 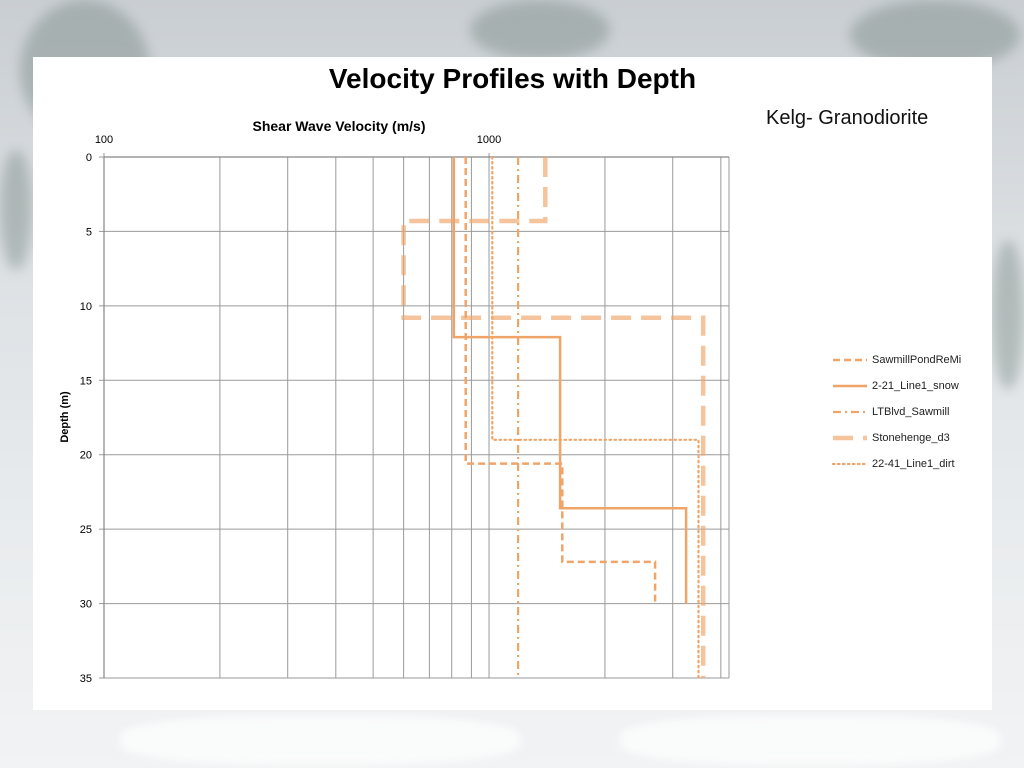 I want to click on y-tick-label: 0, so click(x=89, y=158).